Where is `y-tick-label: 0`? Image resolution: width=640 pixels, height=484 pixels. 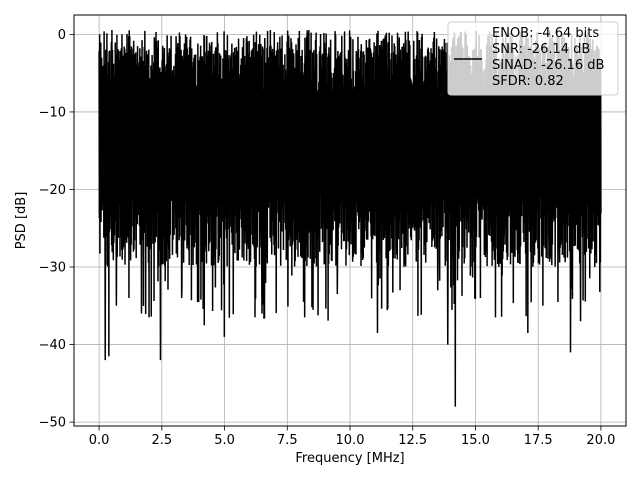
y-tick-label: 0 is located at coordinates (62, 35).